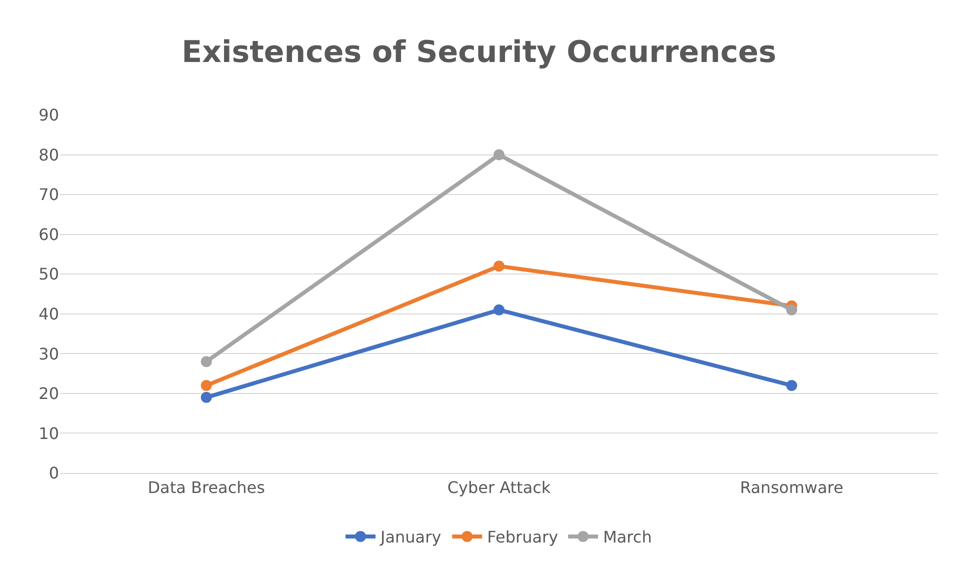 This screenshot has height=583, width=958. What do you see at coordinates (48, 433) in the screenshot?
I see `y-tick-label: 10` at bounding box center [48, 433].